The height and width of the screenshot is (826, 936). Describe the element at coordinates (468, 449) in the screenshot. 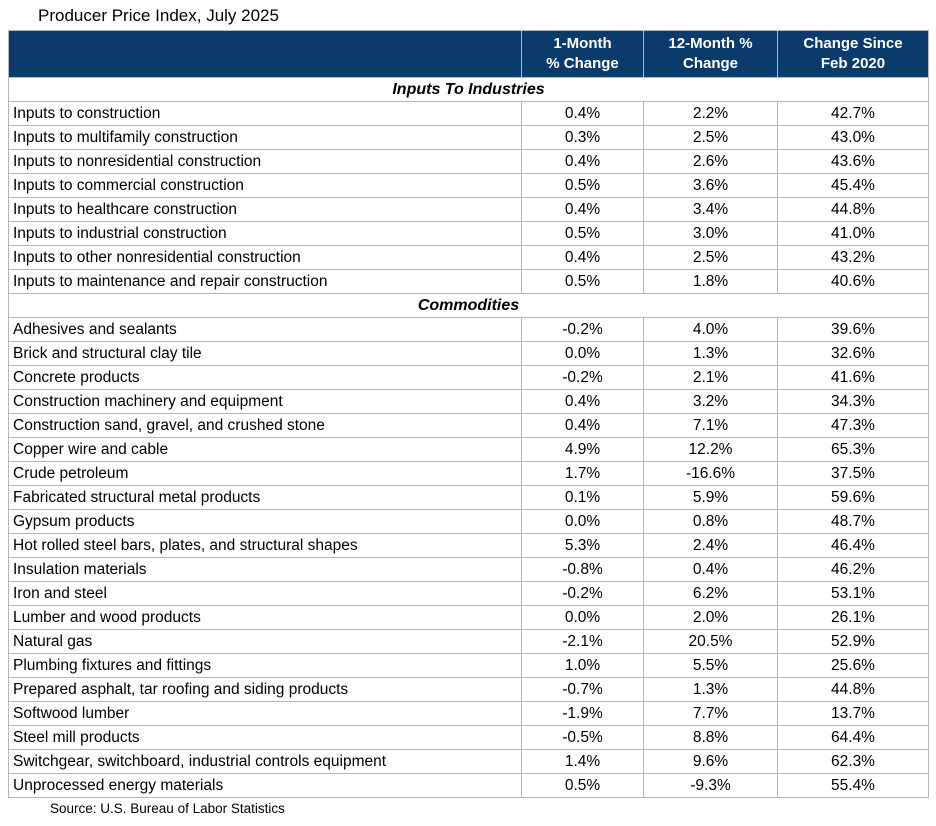

I see `table-row: Copper wire and cable 4.9% 12.2% 65.3%` at that location.